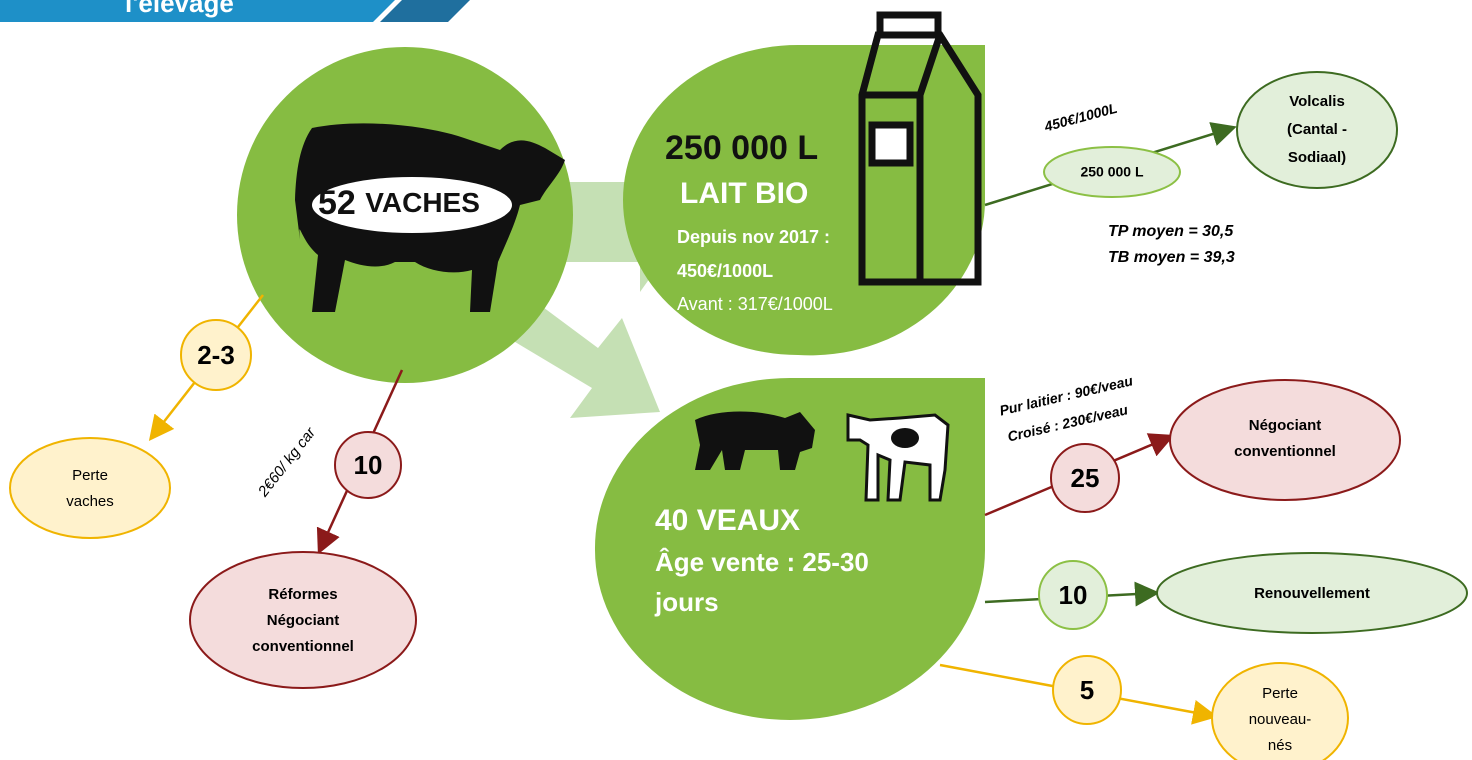 The height and width of the screenshot is (760, 1472). I want to click on herd-label: 52 VACHES, so click(399, 203).